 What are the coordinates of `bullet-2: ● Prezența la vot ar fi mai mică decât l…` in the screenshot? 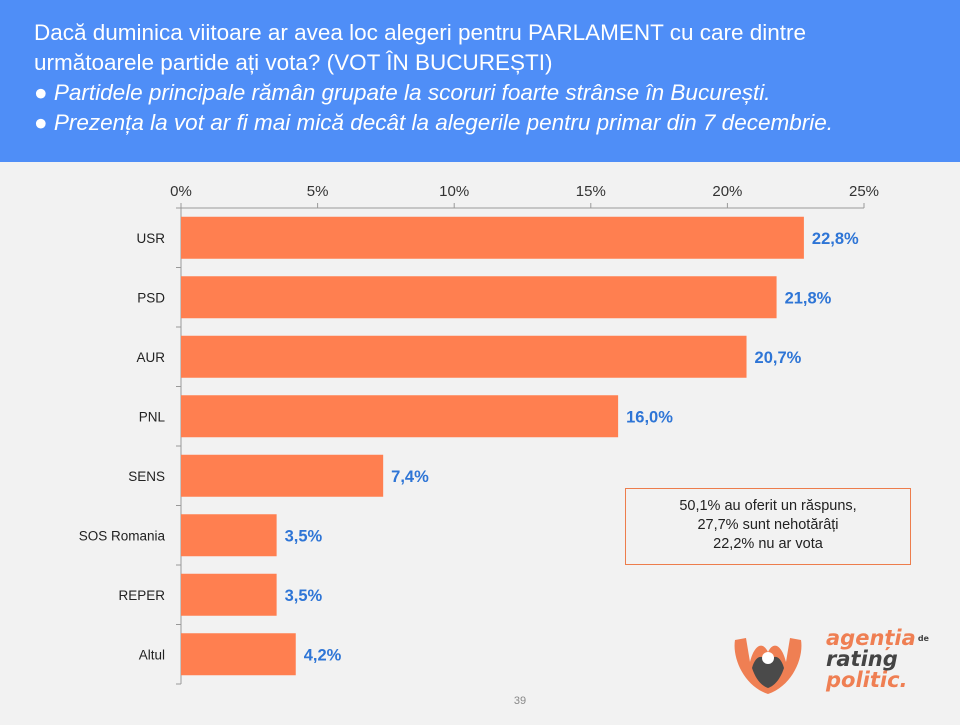 It's located at (487, 123).